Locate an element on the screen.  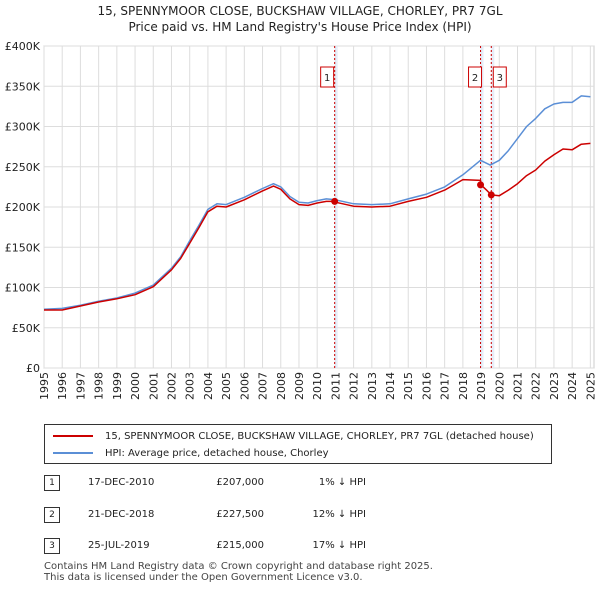
x-tick-label: 2005 is located at coordinates (226, 386).